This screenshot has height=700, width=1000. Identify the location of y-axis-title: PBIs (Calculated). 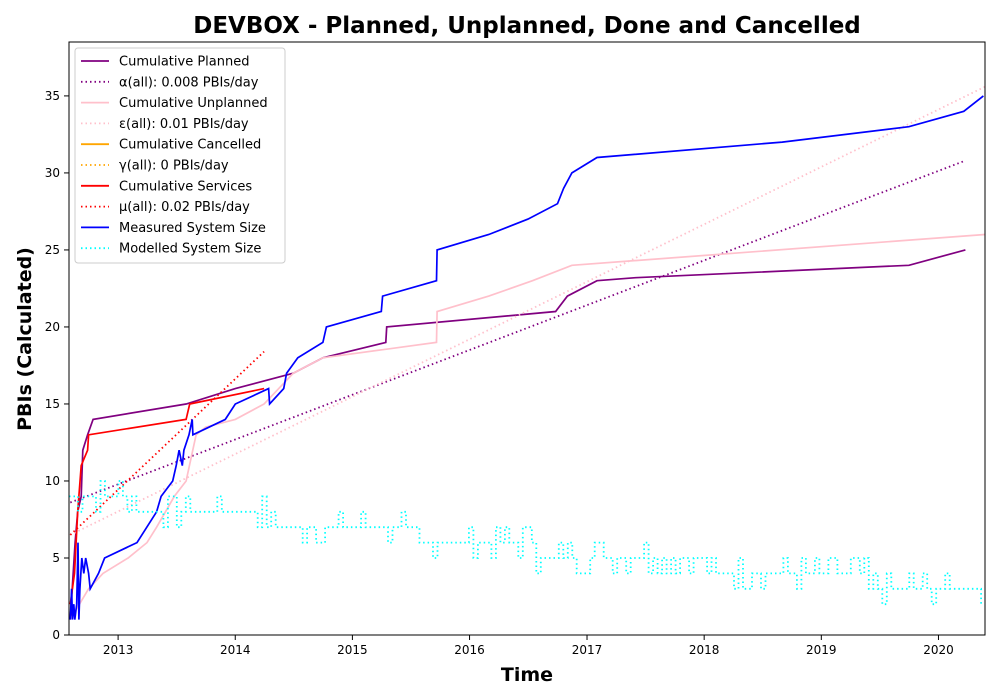
(25, 339).